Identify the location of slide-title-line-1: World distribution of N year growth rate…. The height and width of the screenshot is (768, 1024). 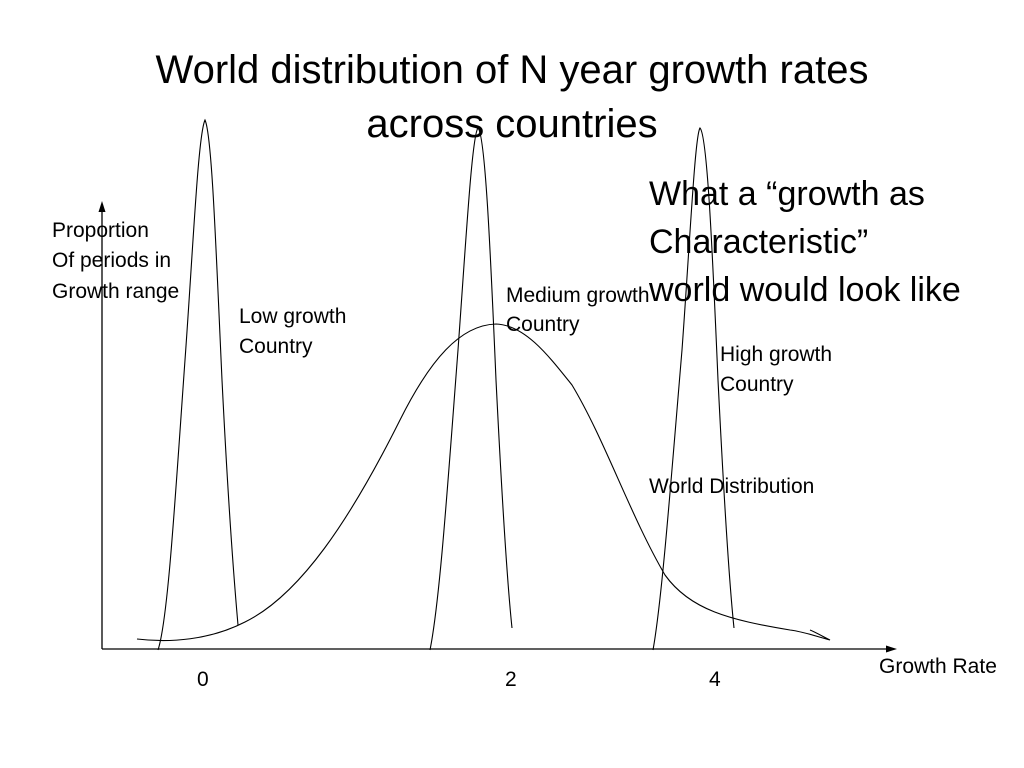
(512, 70).